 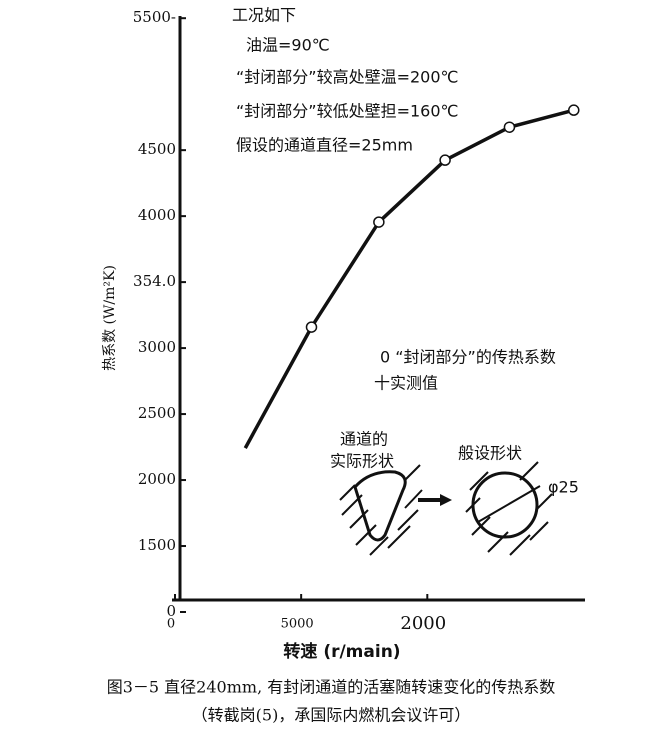 I want to click on shape-diagram, so click(x=446, y=508).